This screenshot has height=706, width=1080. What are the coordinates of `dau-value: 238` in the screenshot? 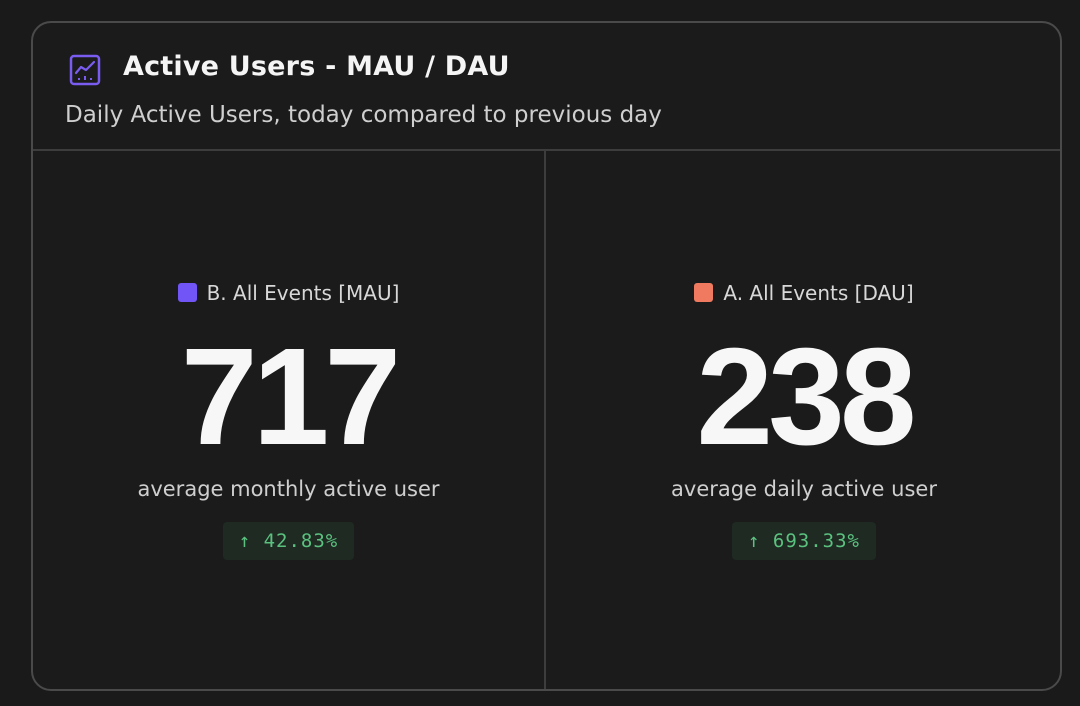 It's located at (806, 397).